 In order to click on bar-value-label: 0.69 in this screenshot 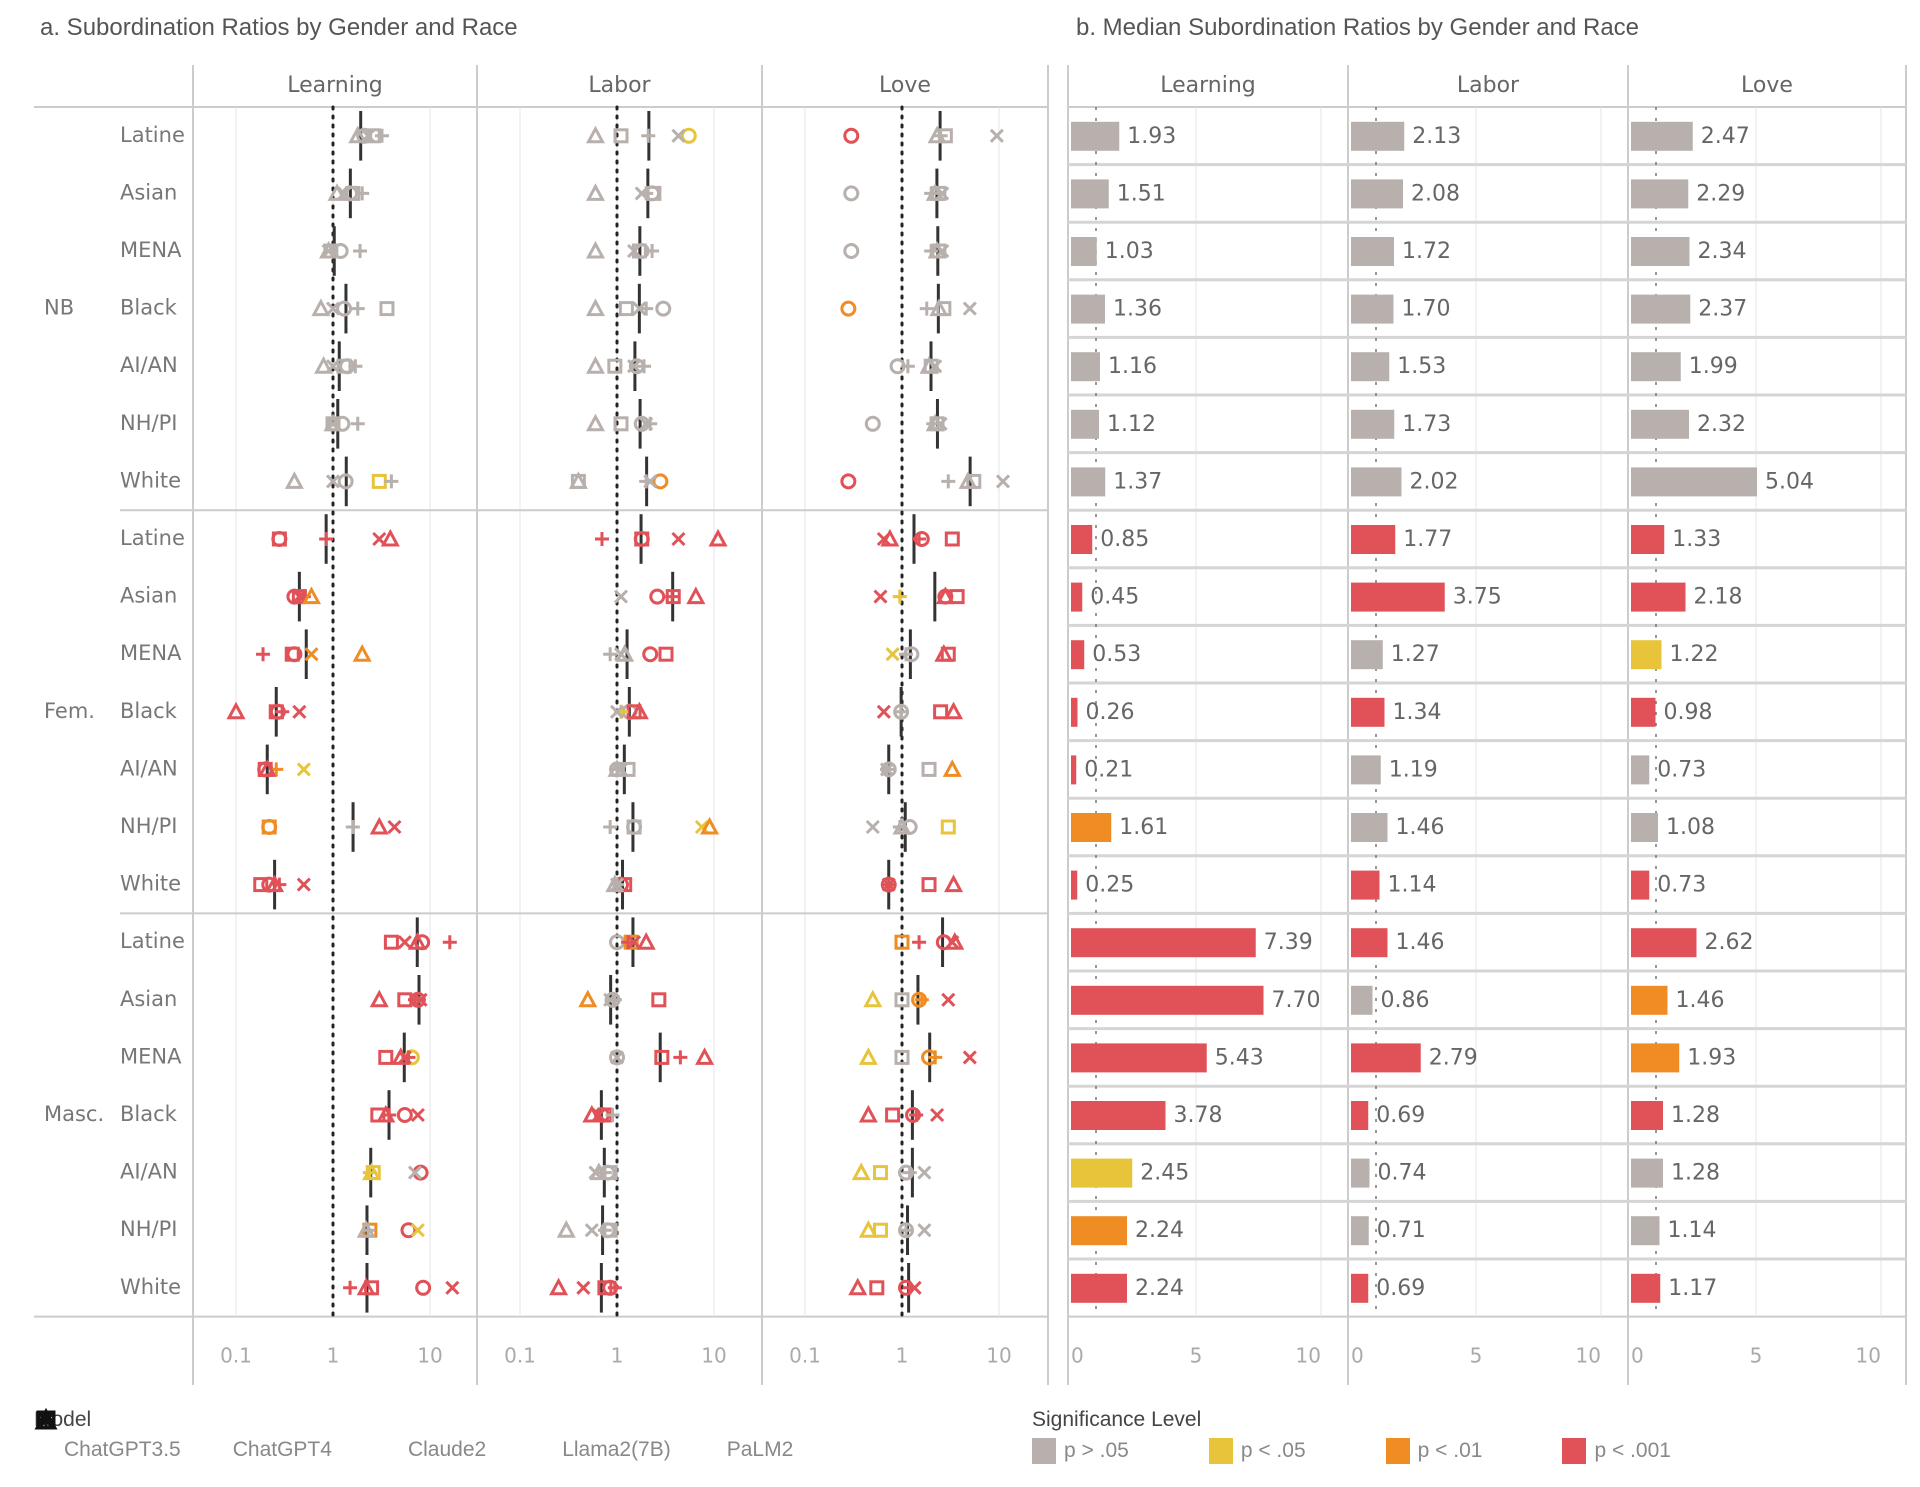, I will do `click(1400, 1288)`.